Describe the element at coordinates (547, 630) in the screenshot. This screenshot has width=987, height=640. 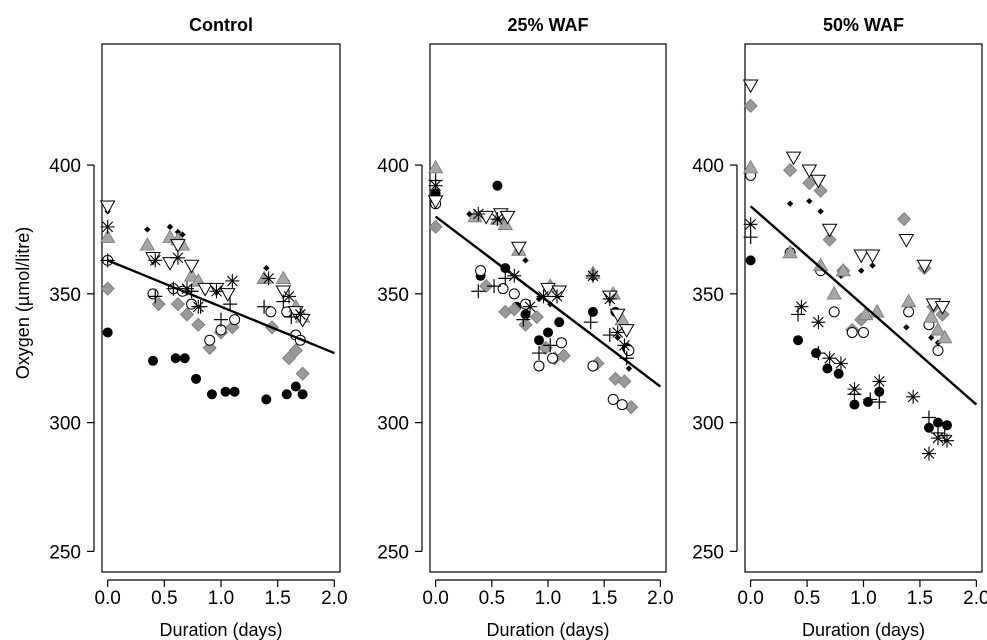
I see `x-axis-label: Duration (days)` at that location.